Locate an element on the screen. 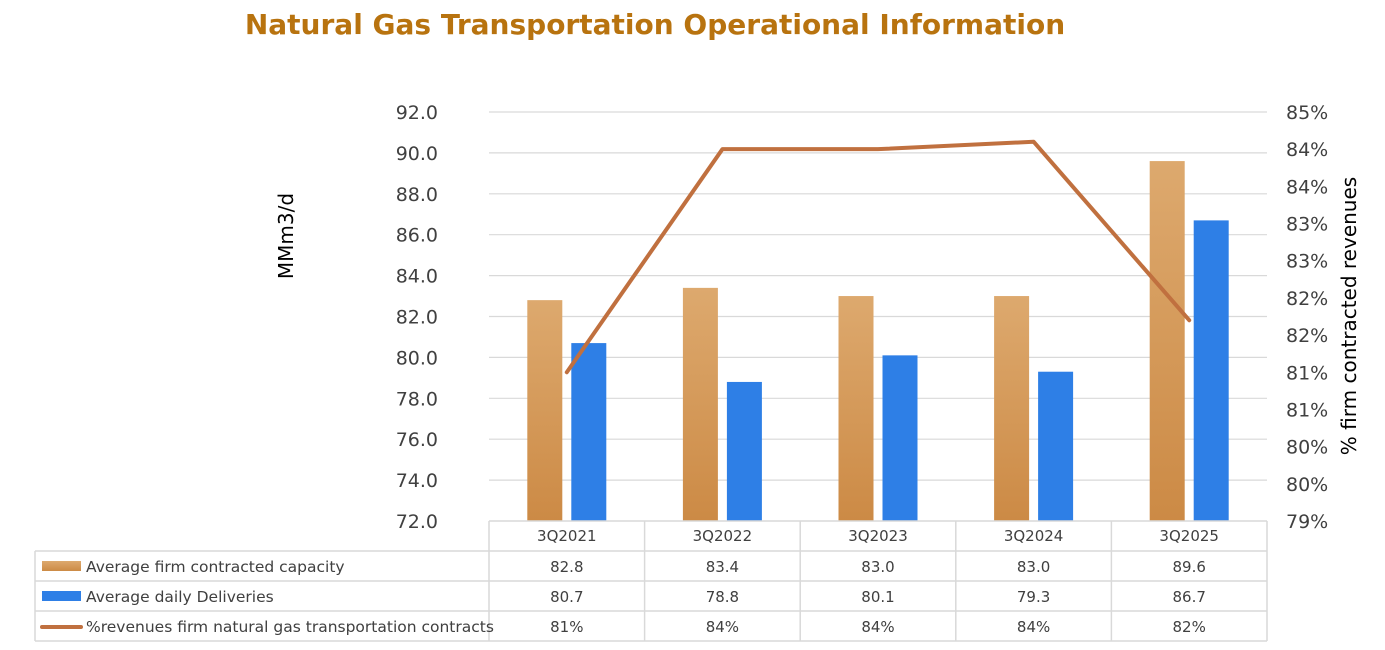 Image resolution: width=1385 pixels, height=650 pixels. legend-label: Average firm contracted capacity is located at coordinates (215, 567).